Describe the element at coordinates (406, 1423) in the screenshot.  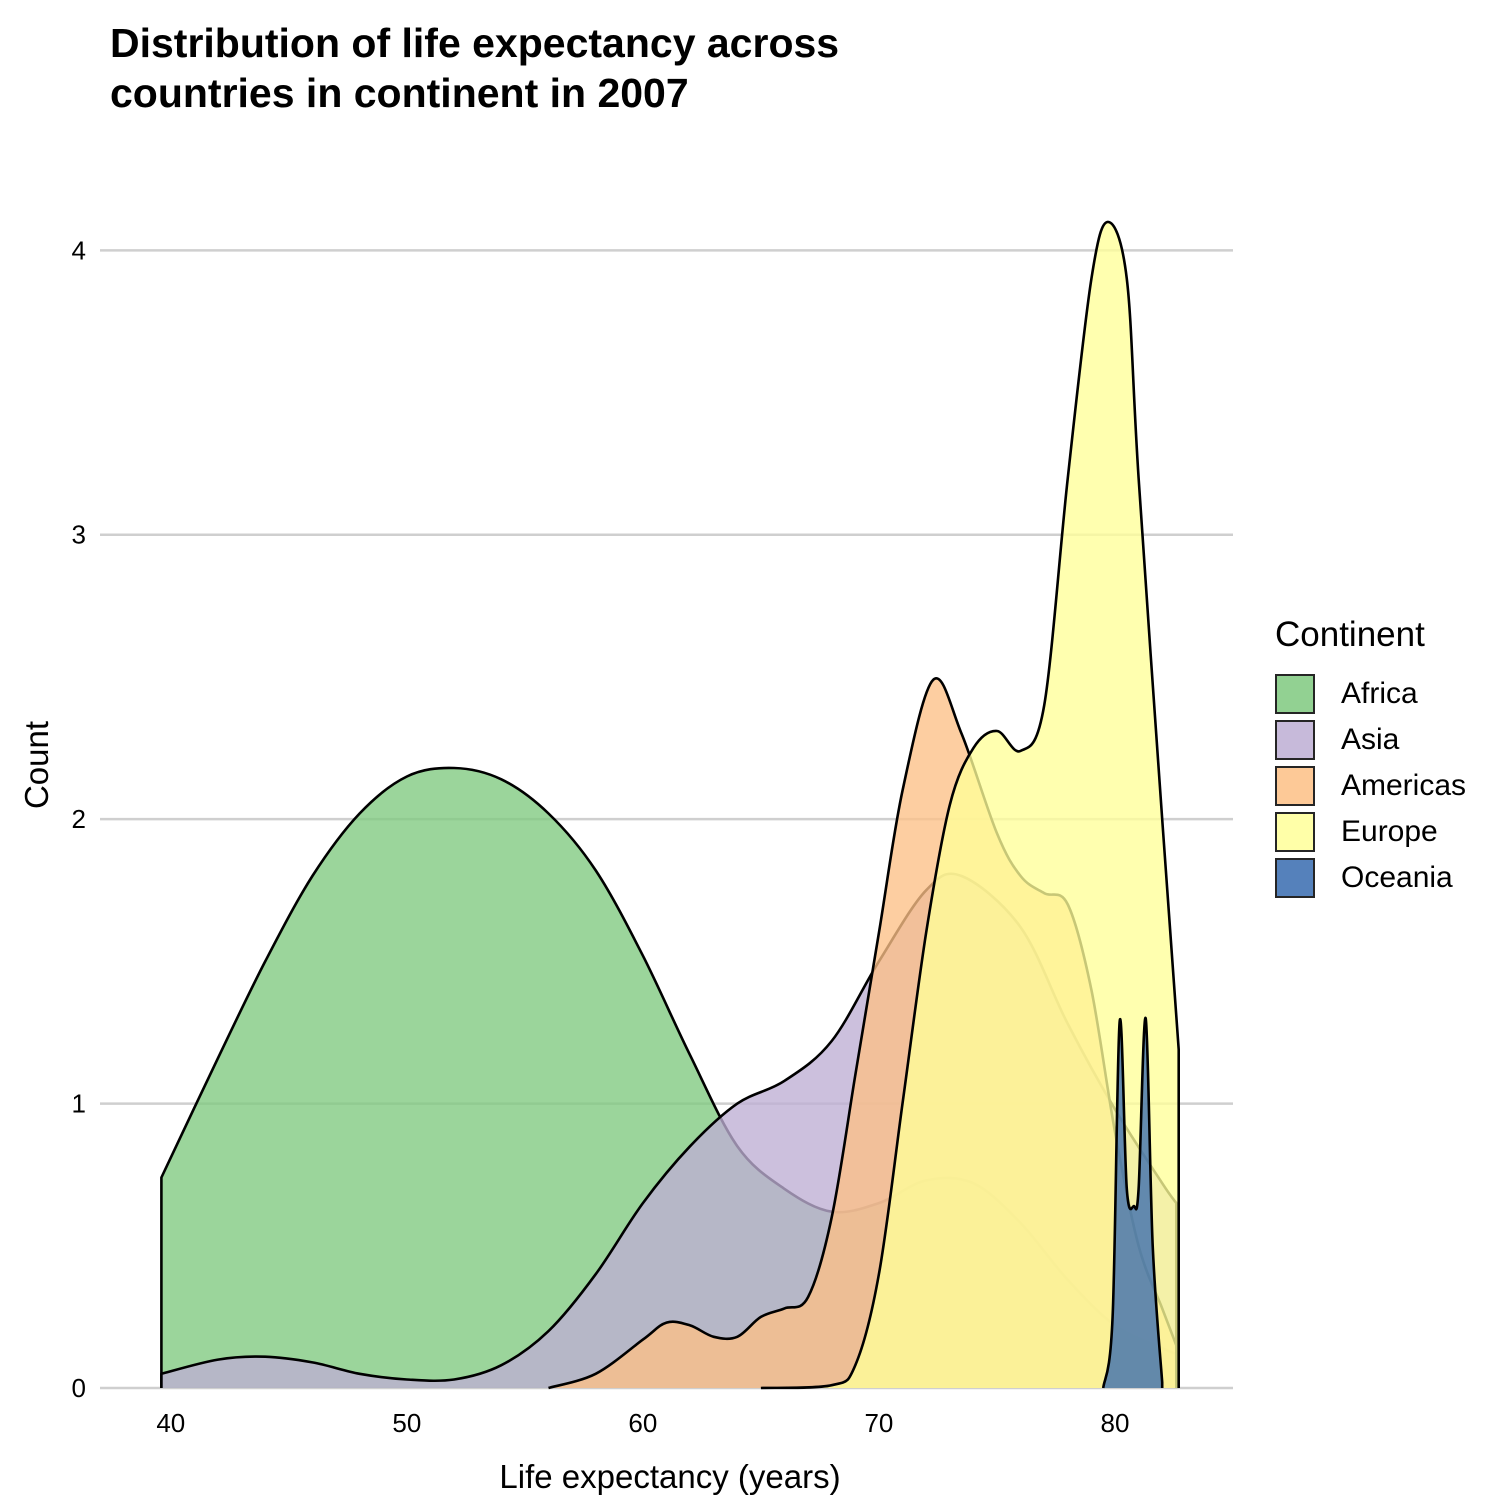
I see `x-tick-label: 50` at that location.